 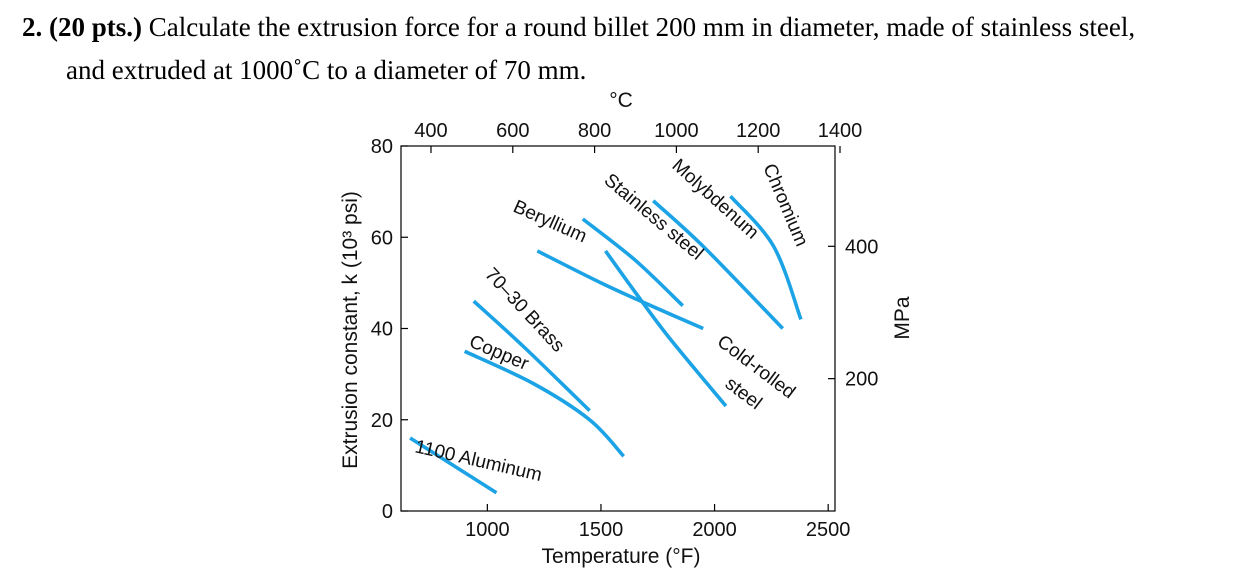 What do you see at coordinates (861, 247) in the screenshot?
I see `y2-tick-label-400: 400` at bounding box center [861, 247].